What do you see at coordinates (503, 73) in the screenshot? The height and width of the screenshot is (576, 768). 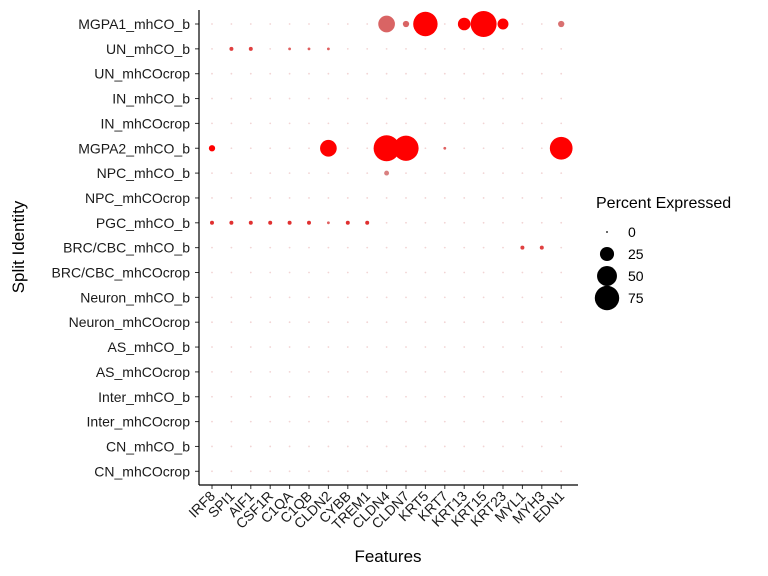 I see `dot-un-mhcocrop-krt23` at bounding box center [503, 73].